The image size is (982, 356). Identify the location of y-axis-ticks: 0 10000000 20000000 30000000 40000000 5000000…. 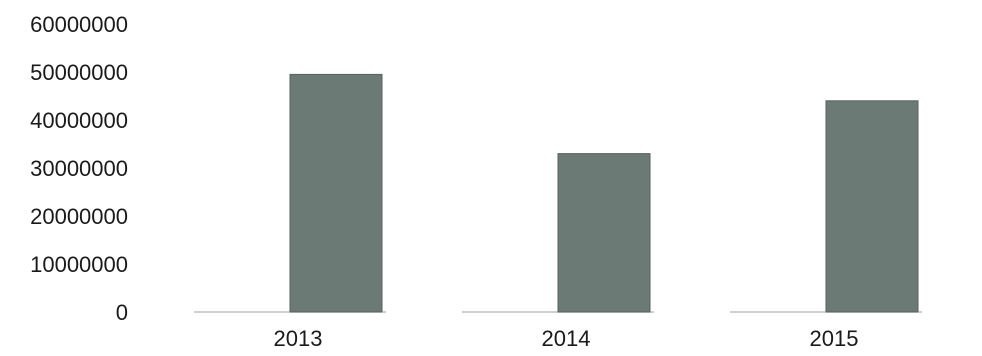
(79, 168).